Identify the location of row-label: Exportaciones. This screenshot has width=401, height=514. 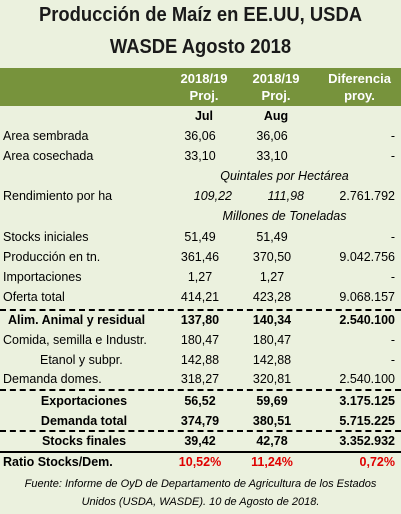
(84, 401).